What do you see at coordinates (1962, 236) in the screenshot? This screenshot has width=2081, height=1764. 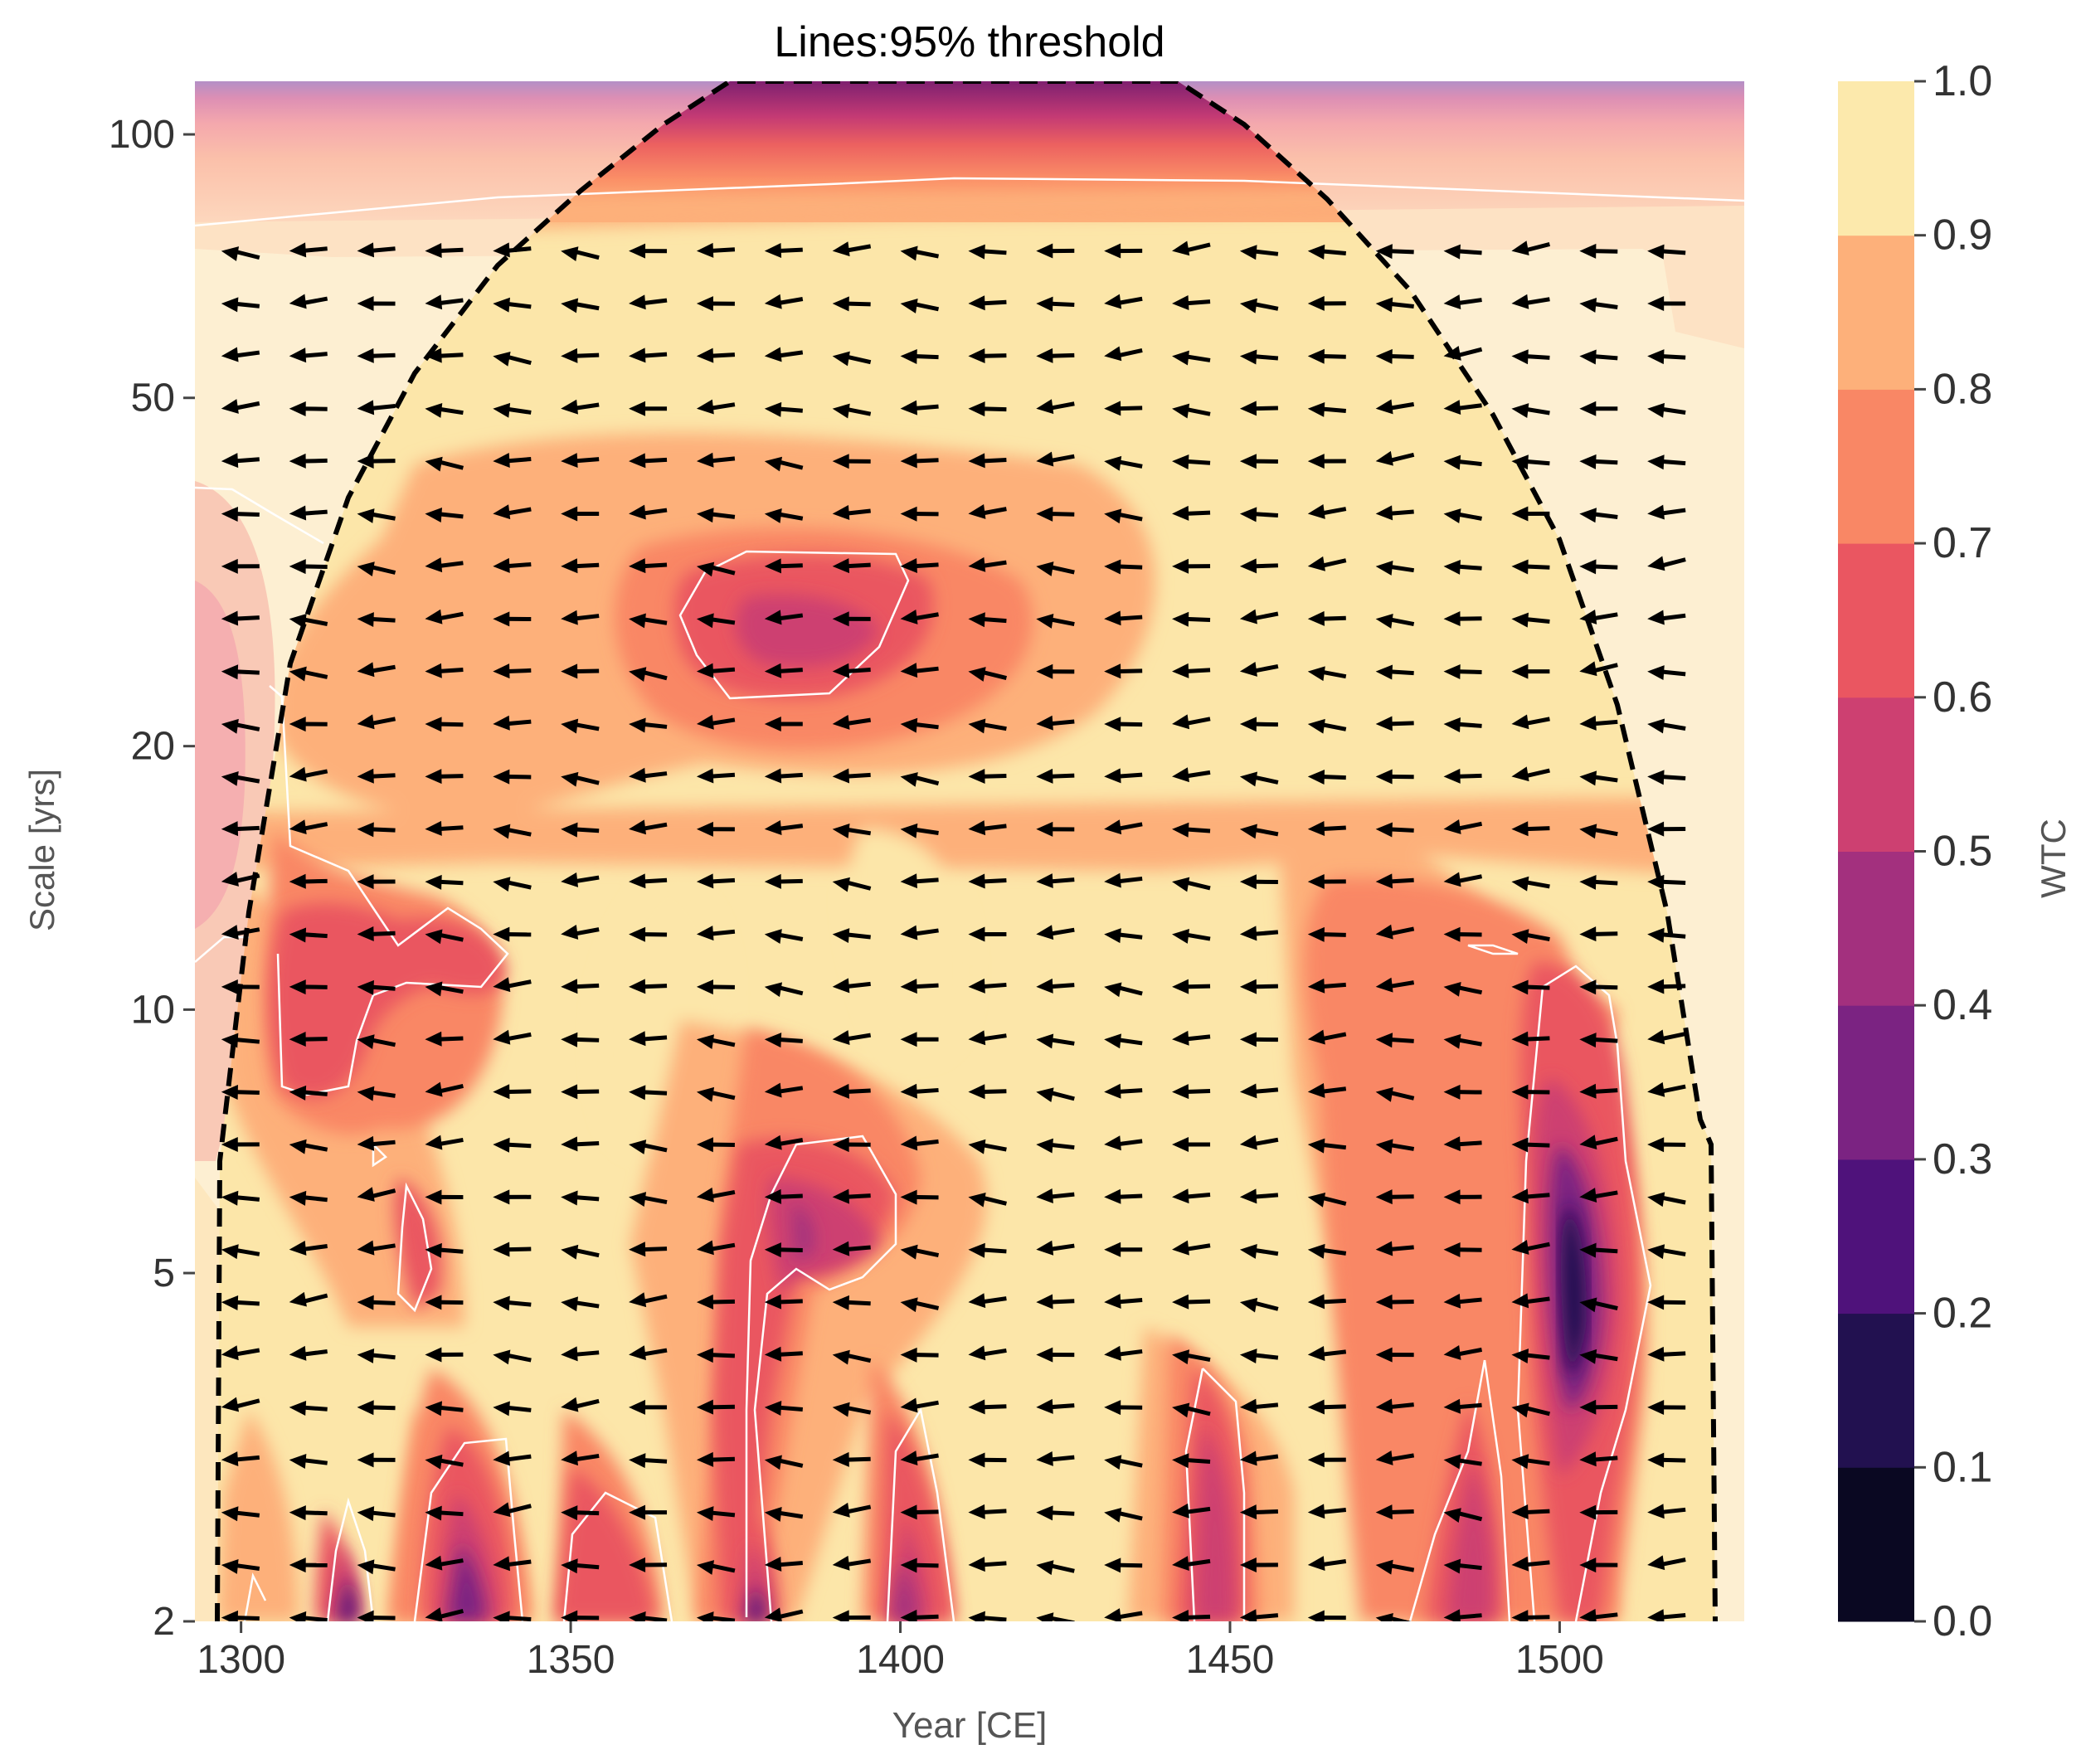 I see `colorbar-tick-label: 0.9` at bounding box center [1962, 236].